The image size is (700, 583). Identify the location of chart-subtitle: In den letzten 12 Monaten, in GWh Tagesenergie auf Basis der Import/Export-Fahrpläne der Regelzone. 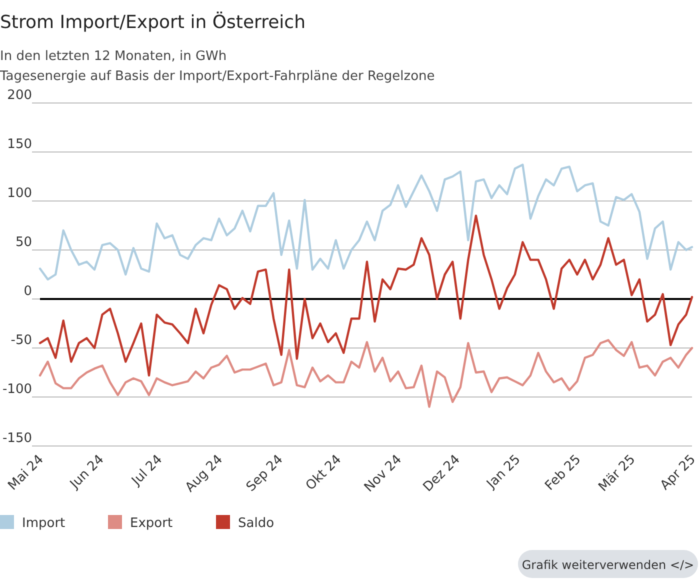
(217, 66).